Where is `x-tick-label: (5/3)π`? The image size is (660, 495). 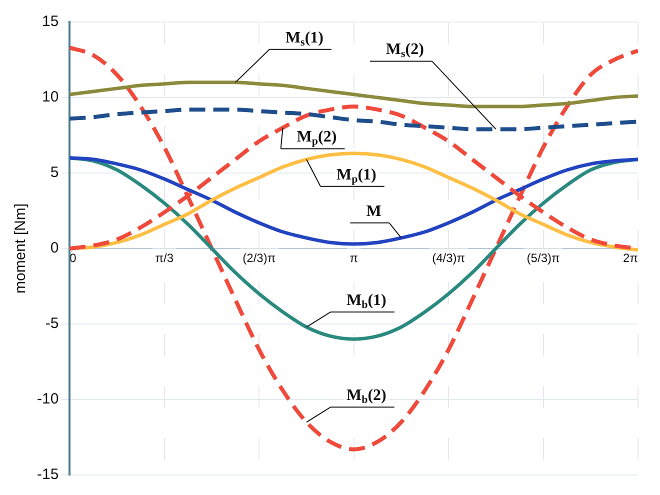
x-tick-label: (5/3)π is located at coordinates (543, 258).